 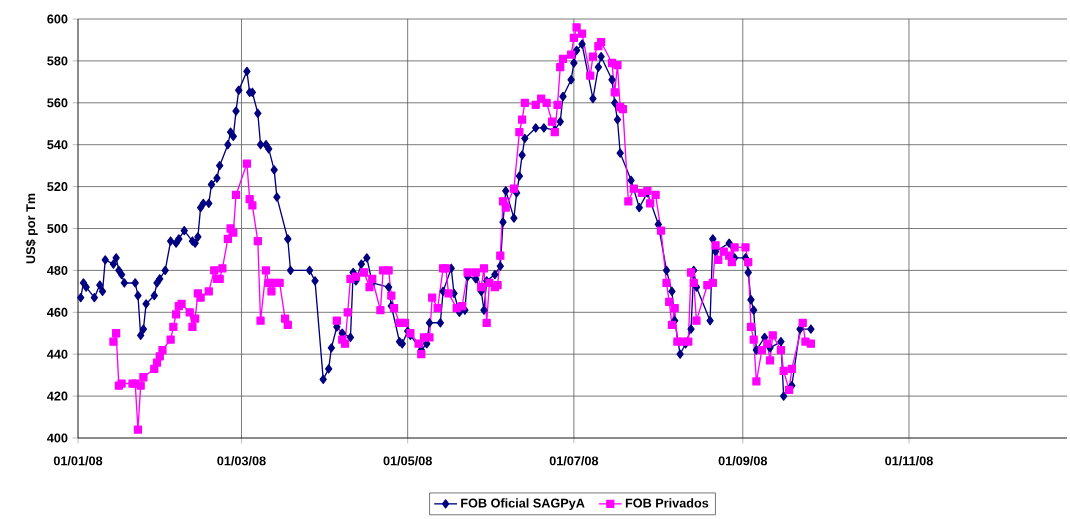 What do you see at coordinates (909, 461) in the screenshot?
I see `x-tick-label: 01/11/08` at bounding box center [909, 461].